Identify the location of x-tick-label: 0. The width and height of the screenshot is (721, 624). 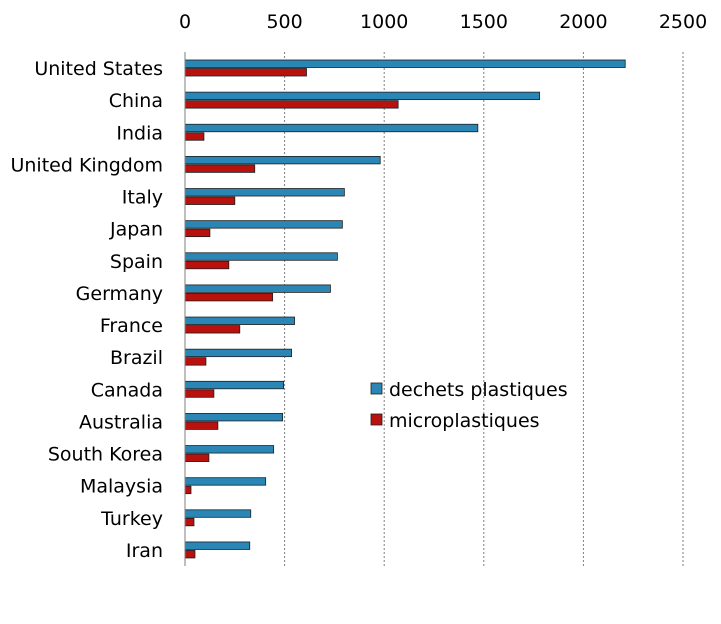
(185, 22).